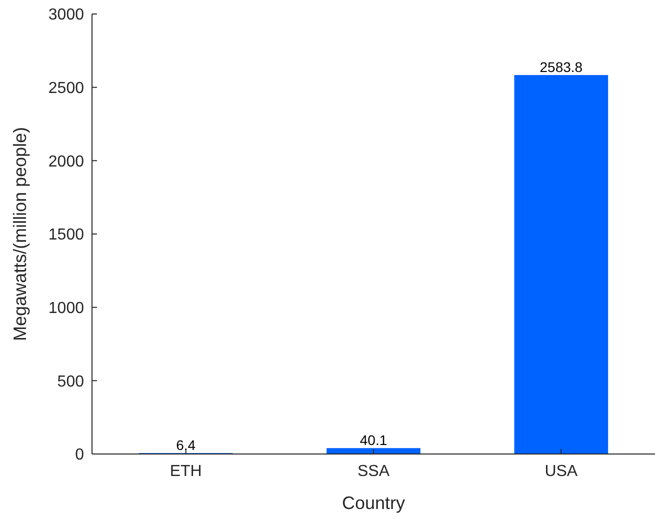 This screenshot has height=519, width=655. I want to click on y-tick-label: 2500, so click(66, 88).